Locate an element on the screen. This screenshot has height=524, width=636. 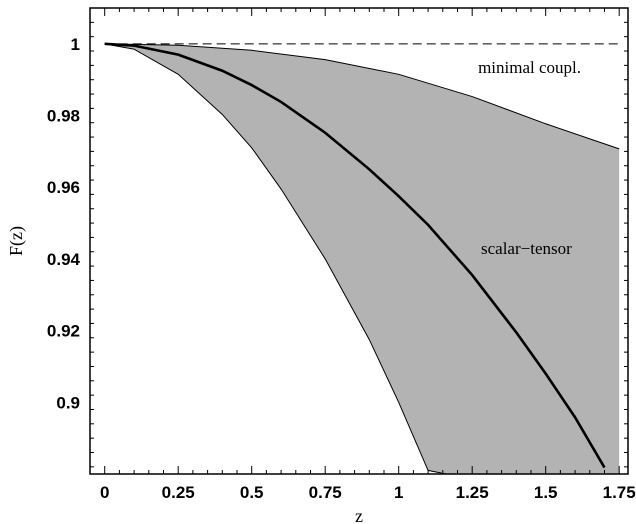
y-tick-label: 0.92 is located at coordinates (63, 331).